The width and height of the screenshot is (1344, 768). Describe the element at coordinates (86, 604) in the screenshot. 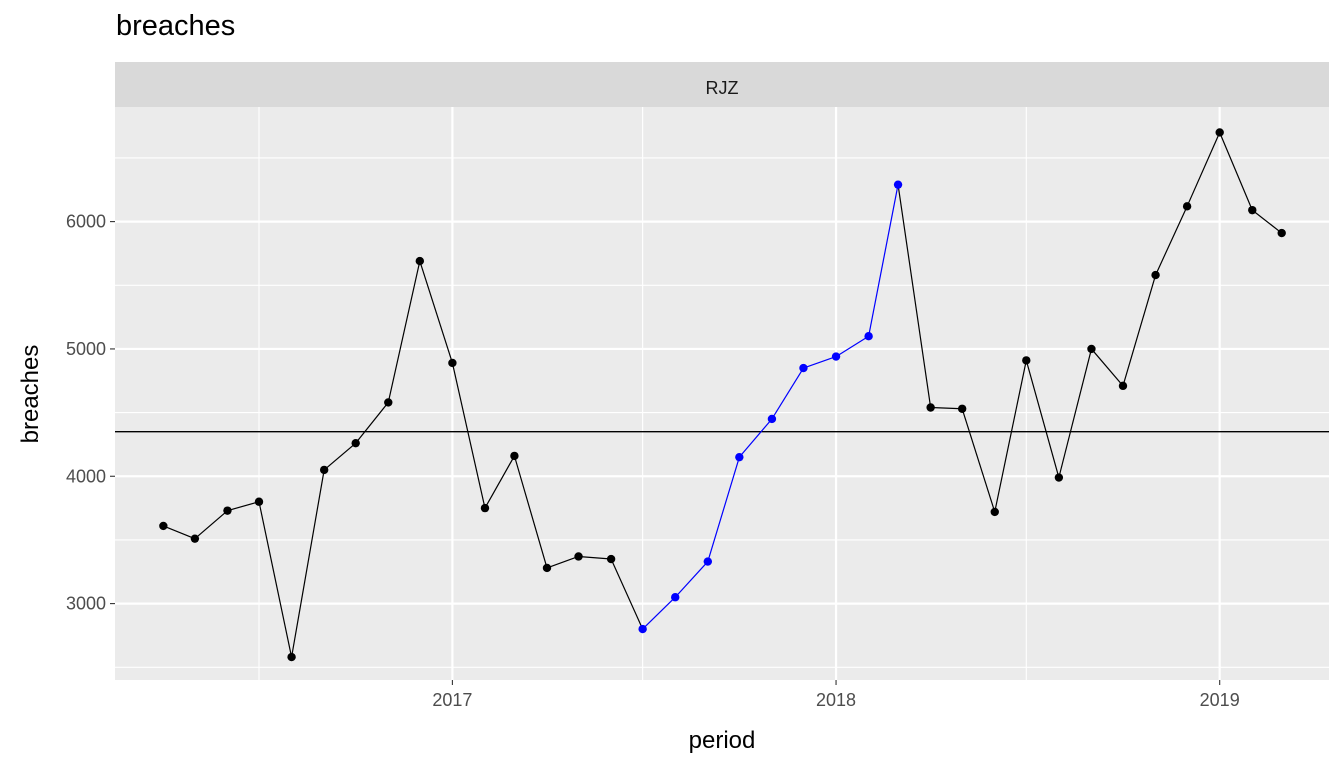

I see `y-tick-label: 3000` at that location.